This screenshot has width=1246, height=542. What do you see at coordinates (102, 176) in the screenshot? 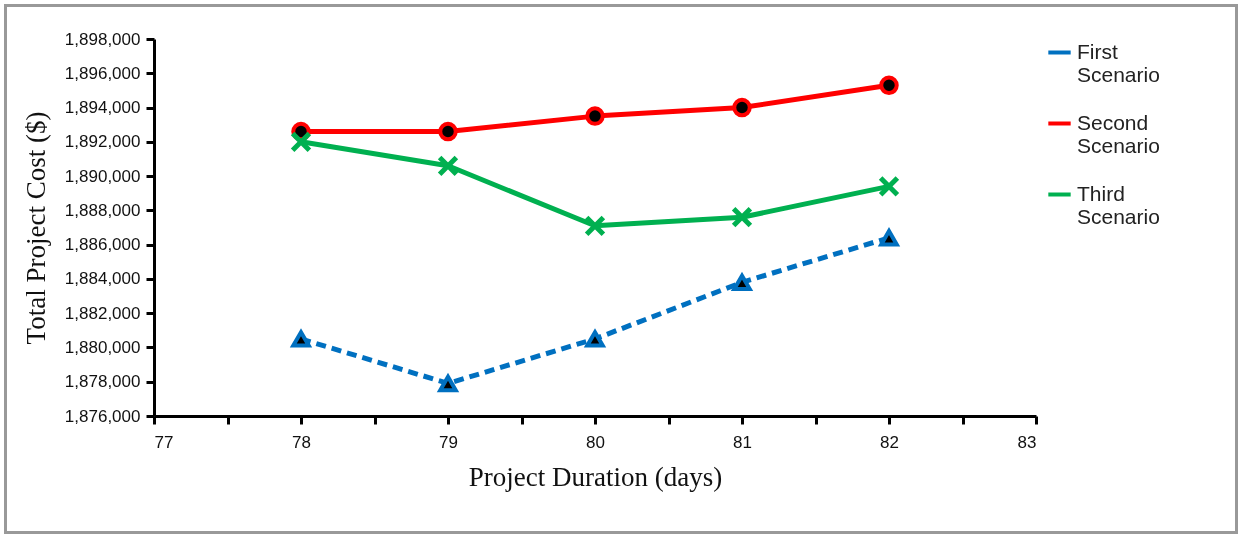
I see `y-tick-label: 1,890,000` at bounding box center [102, 176].